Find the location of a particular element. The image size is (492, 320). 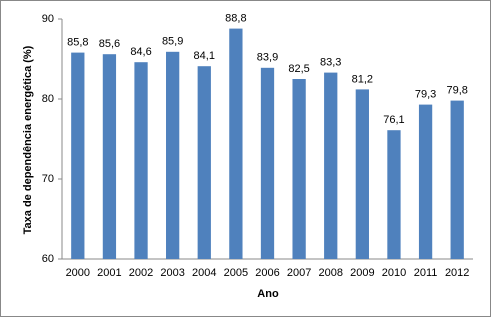

x-tick-label: 2011 is located at coordinates (426, 273).